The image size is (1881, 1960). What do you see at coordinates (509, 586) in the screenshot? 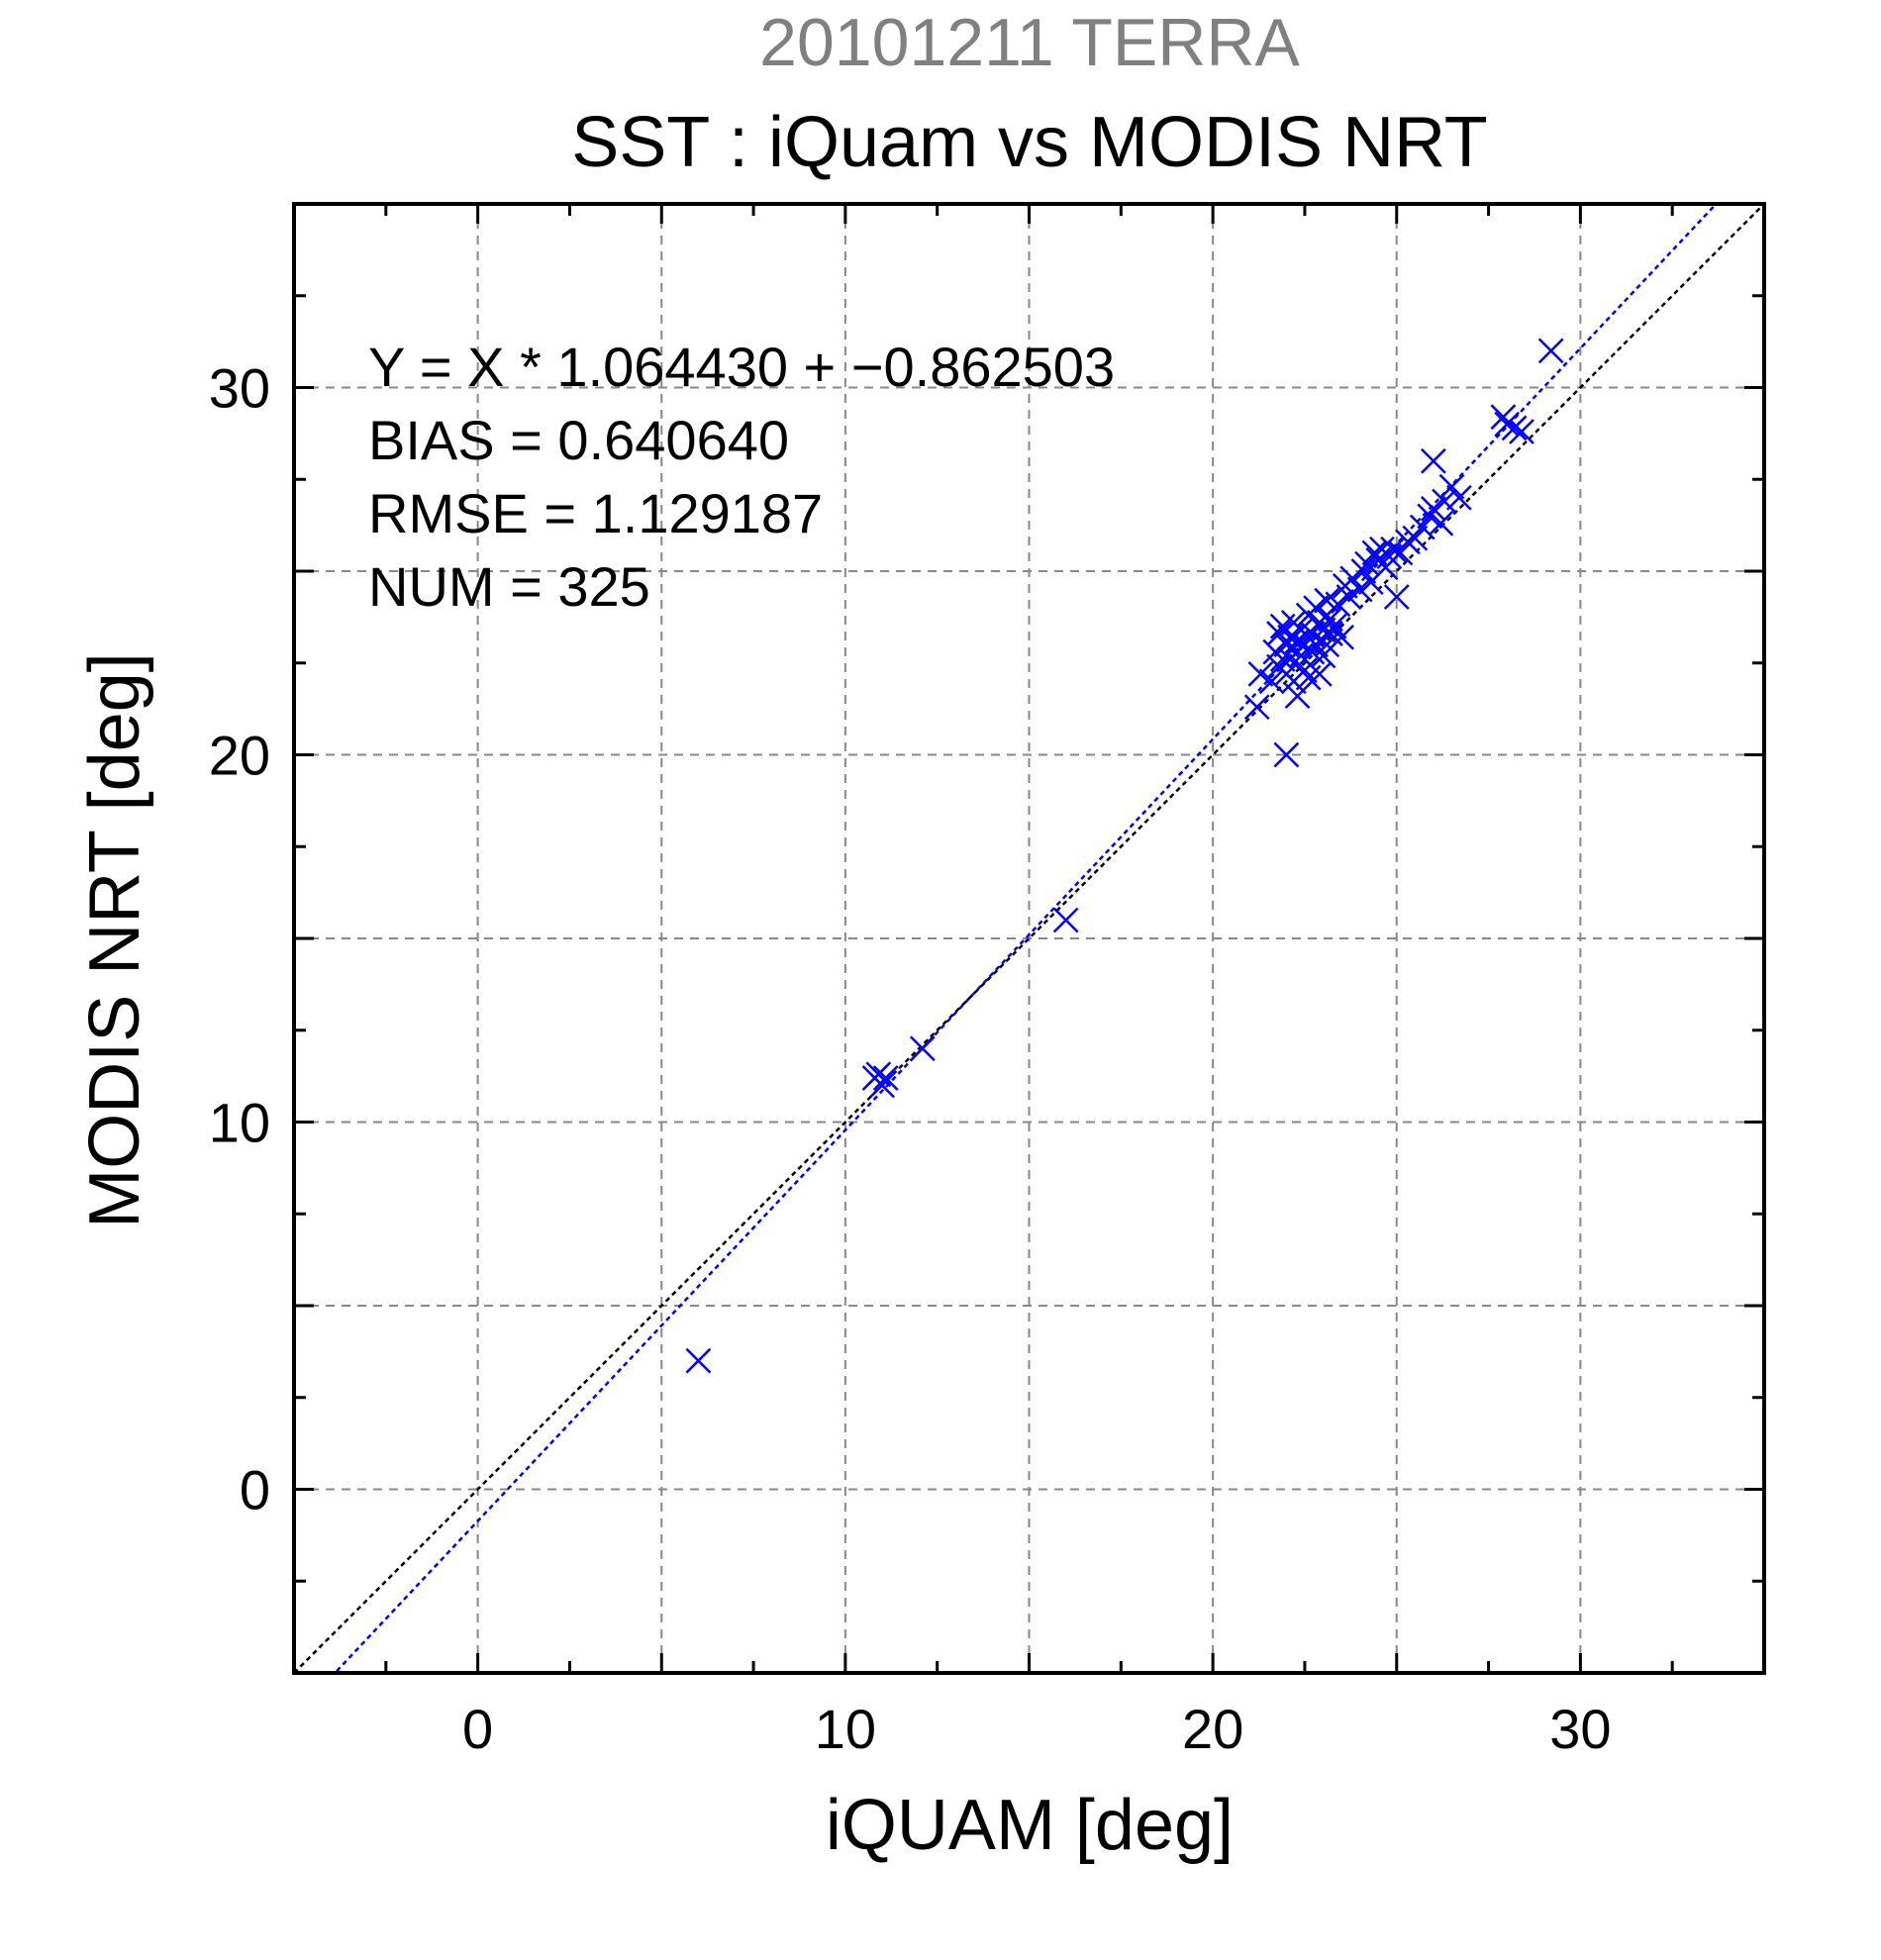
I see `annotation-line: NUM = 325` at bounding box center [509, 586].